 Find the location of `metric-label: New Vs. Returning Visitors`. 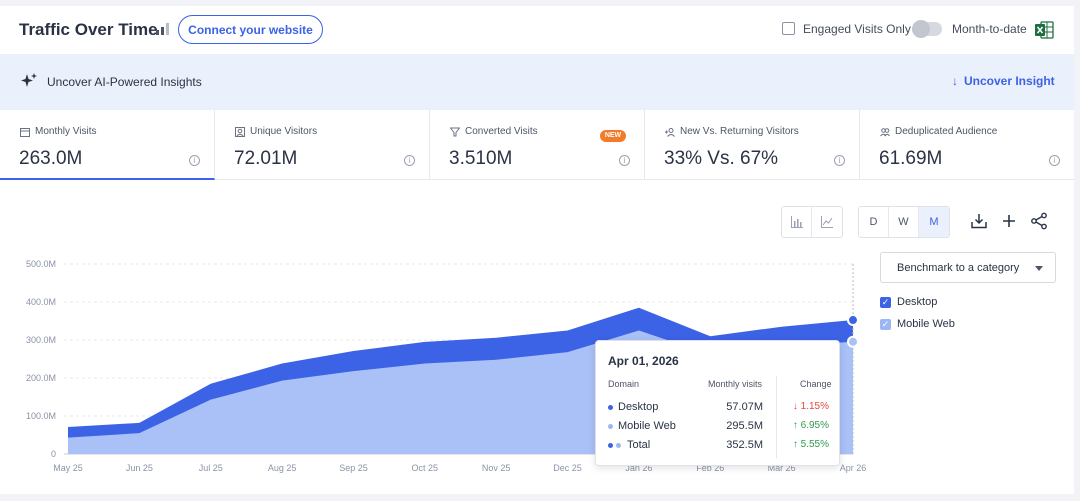

metric-label: New Vs. Returning Visitors is located at coordinates (739, 131).